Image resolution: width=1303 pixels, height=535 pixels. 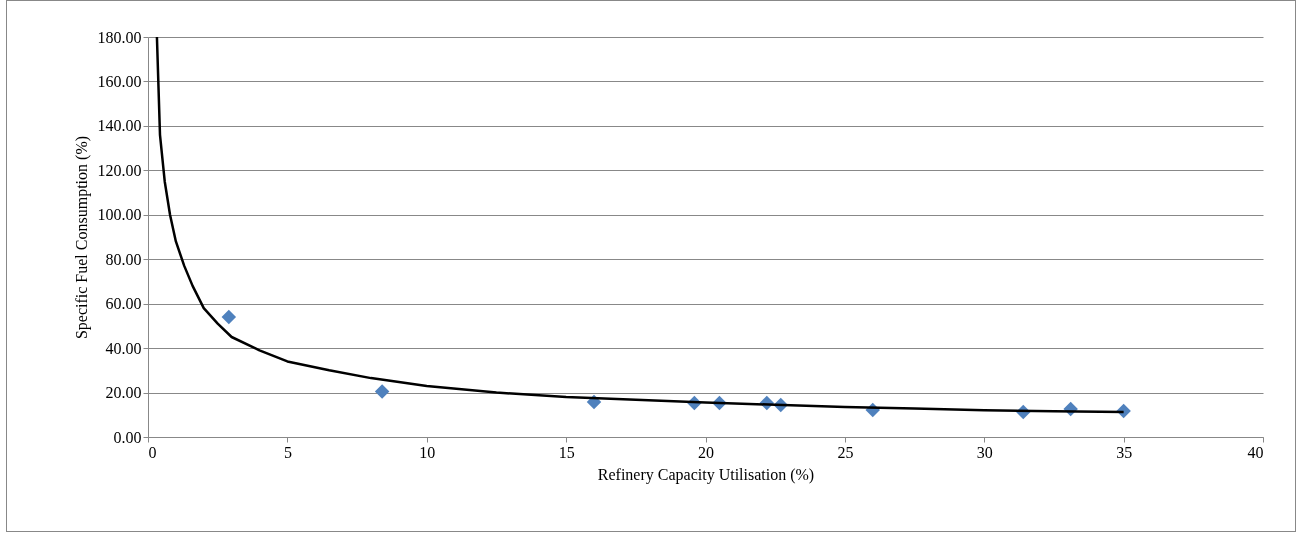 What do you see at coordinates (427, 452) in the screenshot?
I see `x-tick-label: 10` at bounding box center [427, 452].